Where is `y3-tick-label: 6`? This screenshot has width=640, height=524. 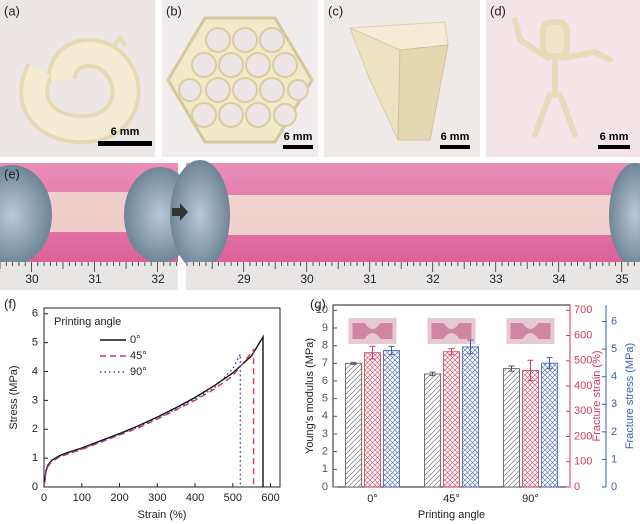
y3-tick-label: 6 is located at coordinates (614, 321).